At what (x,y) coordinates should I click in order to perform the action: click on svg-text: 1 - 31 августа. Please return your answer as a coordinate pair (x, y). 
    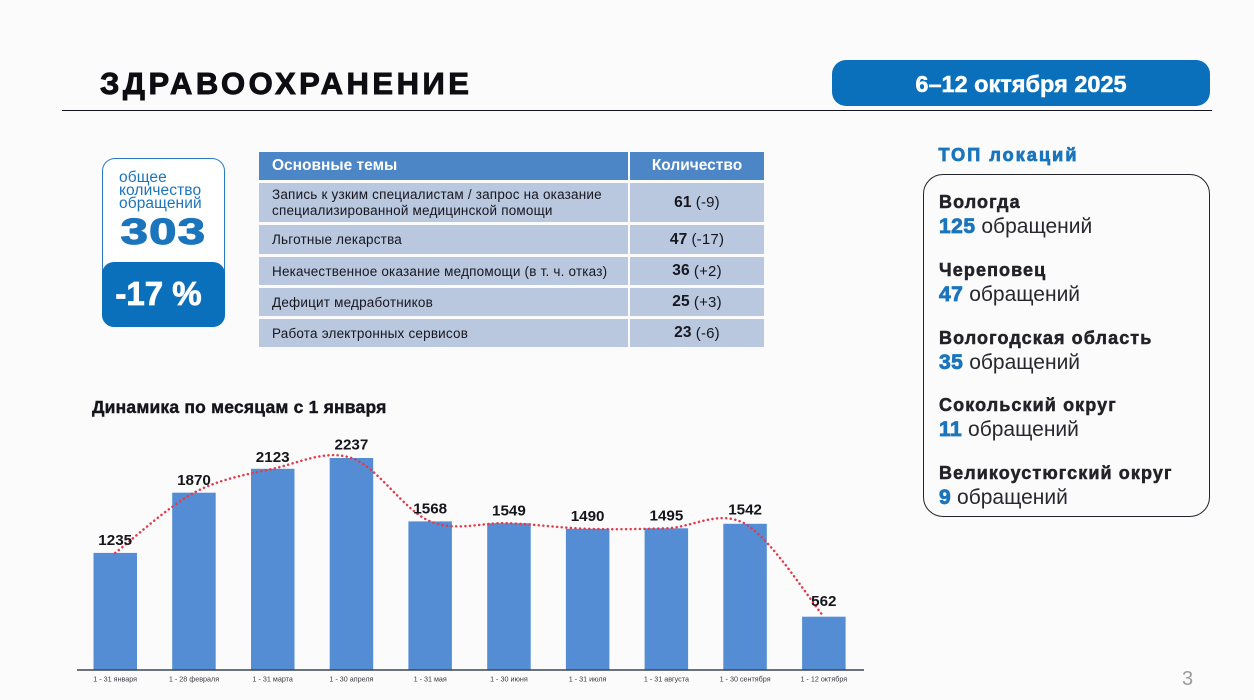
    Looking at the image, I should click on (666, 679).